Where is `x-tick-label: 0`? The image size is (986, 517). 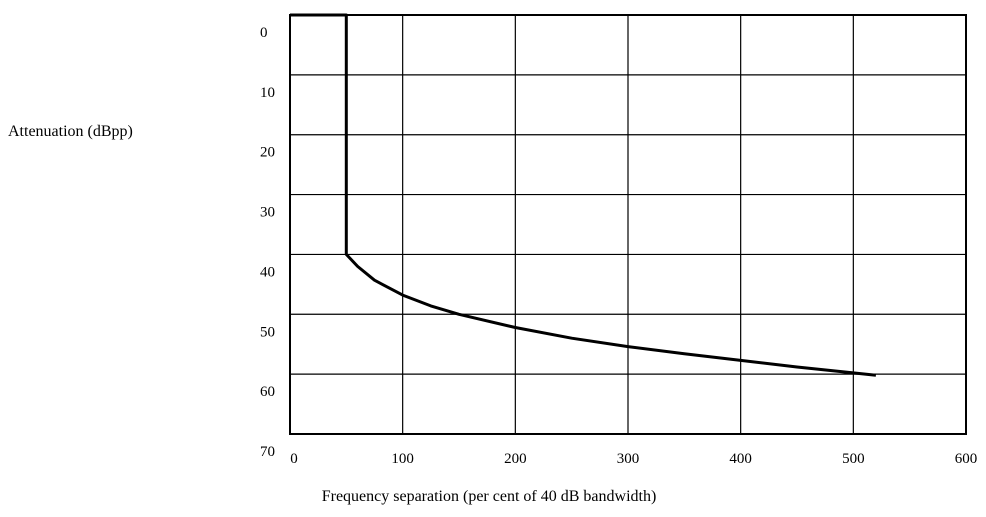
x-tick-label: 0 is located at coordinates (294, 459).